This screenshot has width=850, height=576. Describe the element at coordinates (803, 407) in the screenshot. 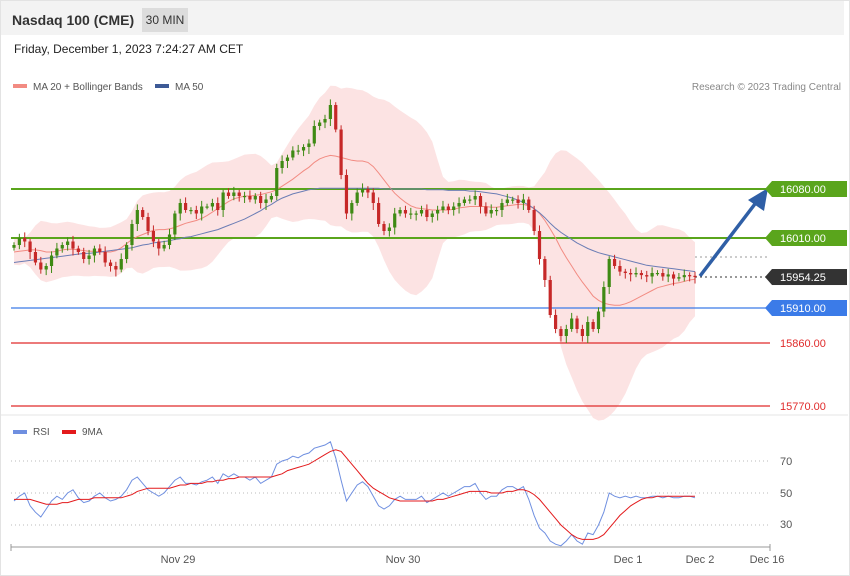

I see `level-label: 15770.00` at that location.